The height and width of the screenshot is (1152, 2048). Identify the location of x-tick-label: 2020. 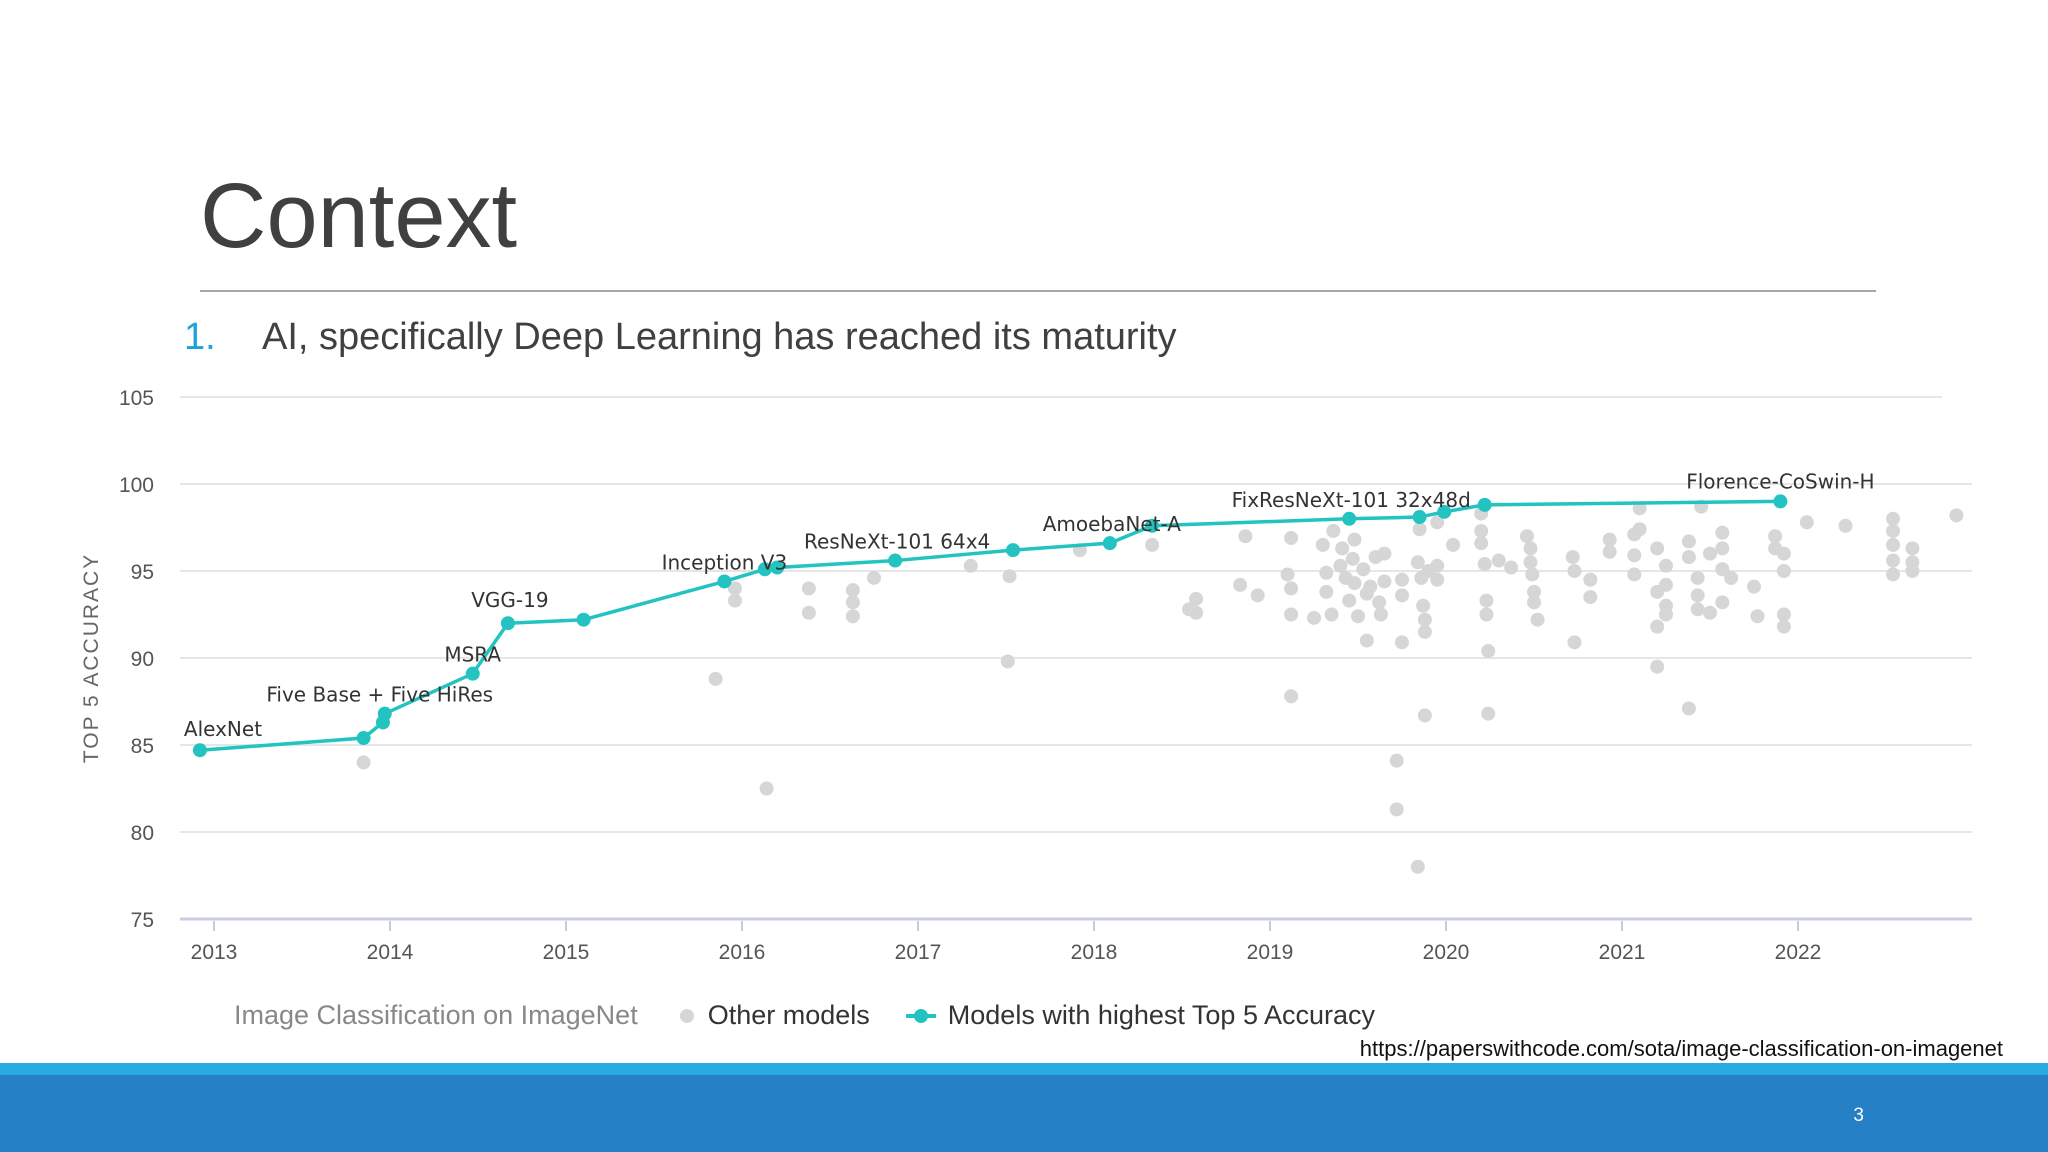
(1446, 952).